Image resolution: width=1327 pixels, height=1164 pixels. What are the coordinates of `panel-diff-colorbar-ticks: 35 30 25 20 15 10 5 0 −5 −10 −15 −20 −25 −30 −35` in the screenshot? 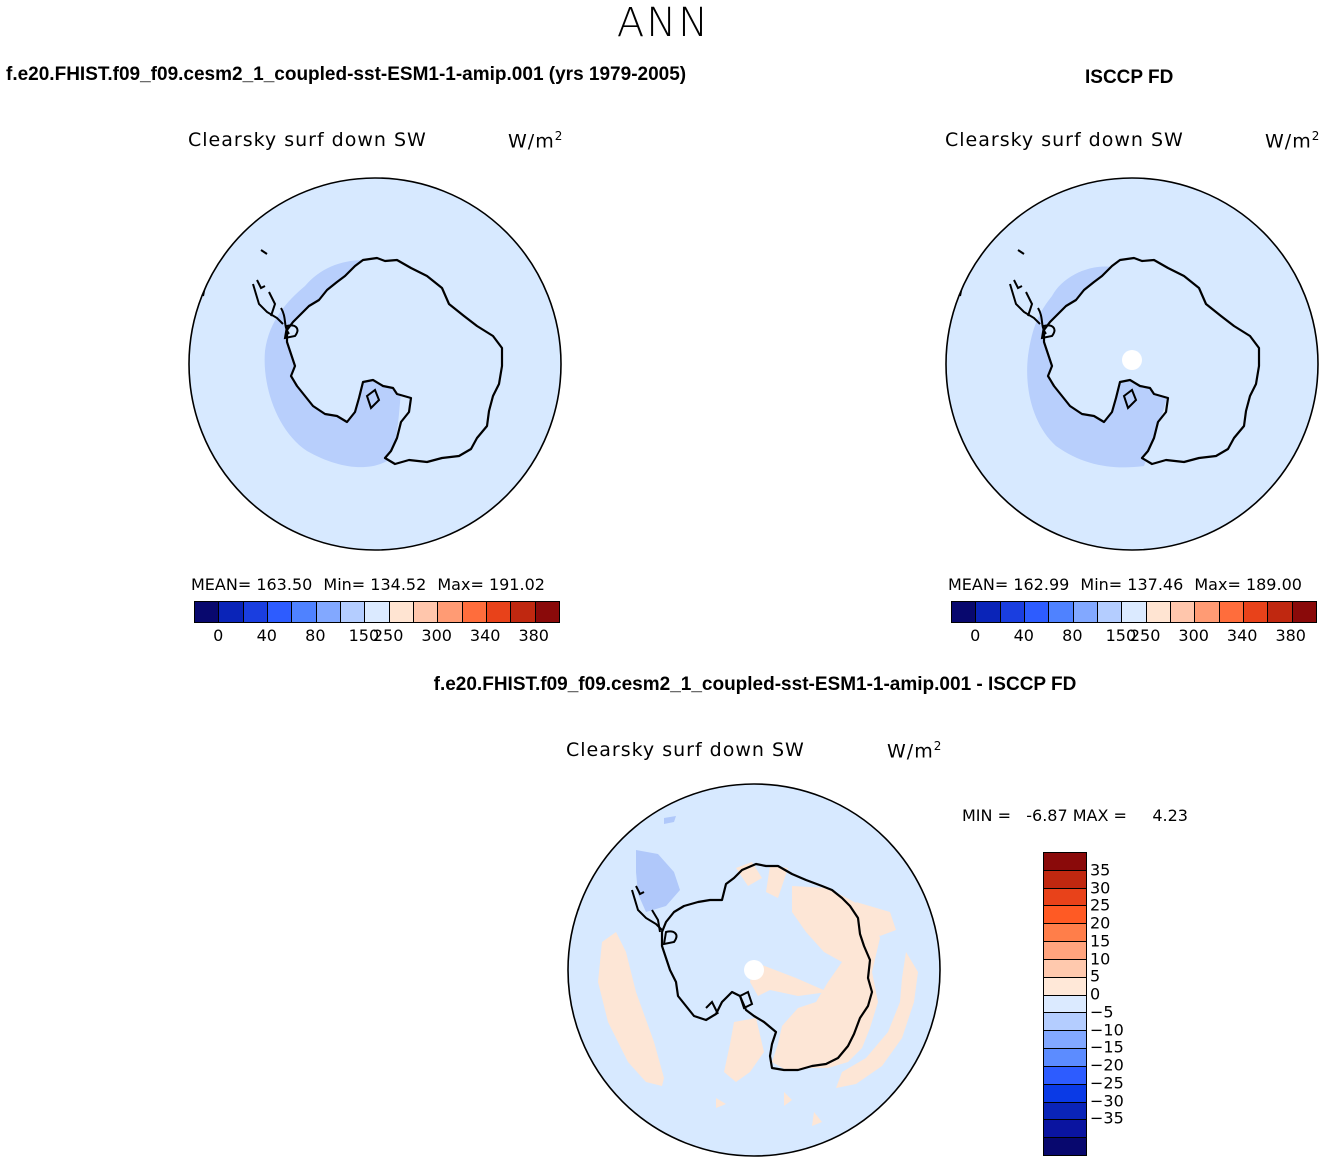 It's located at (1120, 1003).